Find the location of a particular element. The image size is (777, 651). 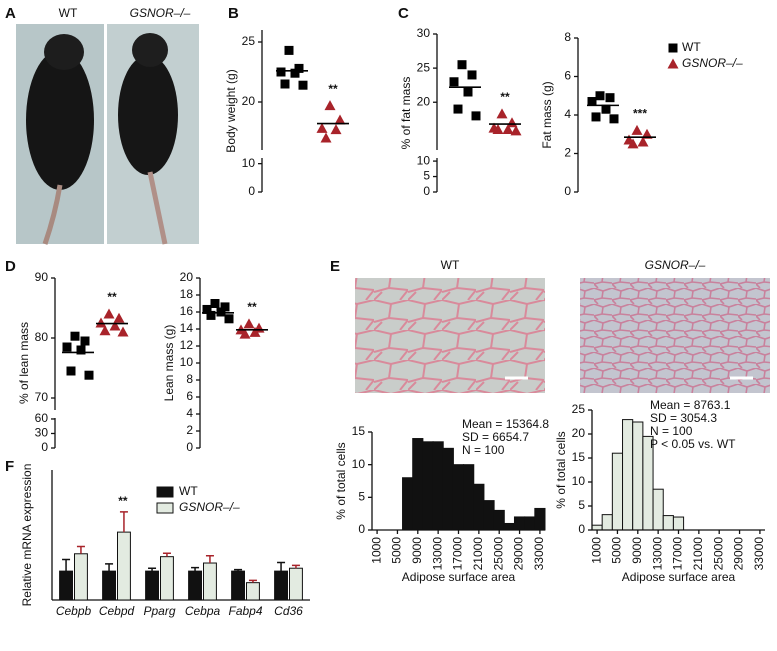

y-tick-label: 90 is located at coordinates (42, 277).